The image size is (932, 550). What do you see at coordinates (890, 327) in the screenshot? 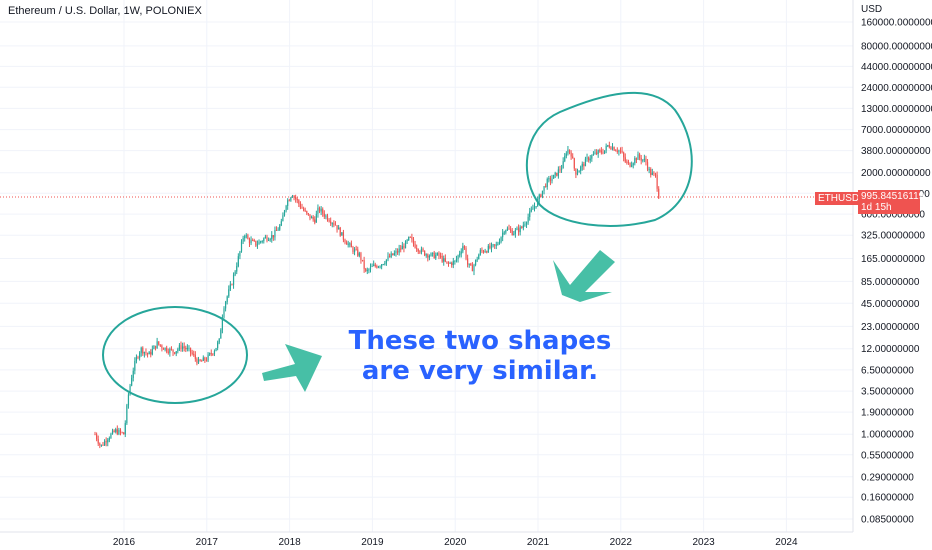
I see `y-tick-label: 23.00000000` at bounding box center [890, 327].